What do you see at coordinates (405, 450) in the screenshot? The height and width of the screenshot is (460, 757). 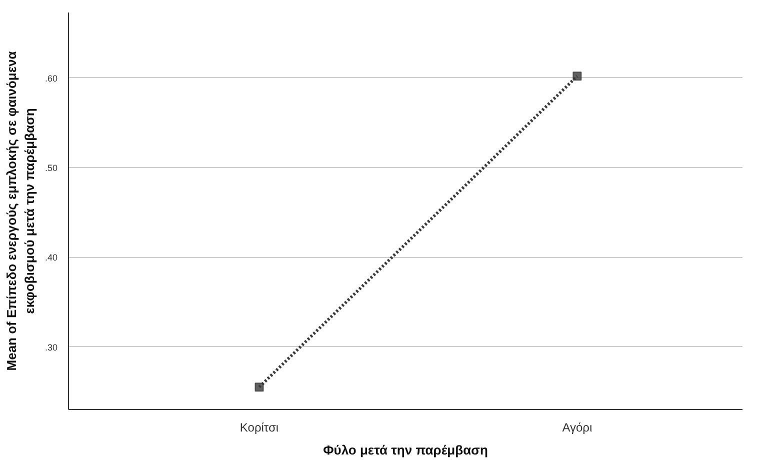 I see `x-axis-title: Φύλο μετά την παρέμβαση` at bounding box center [405, 450].